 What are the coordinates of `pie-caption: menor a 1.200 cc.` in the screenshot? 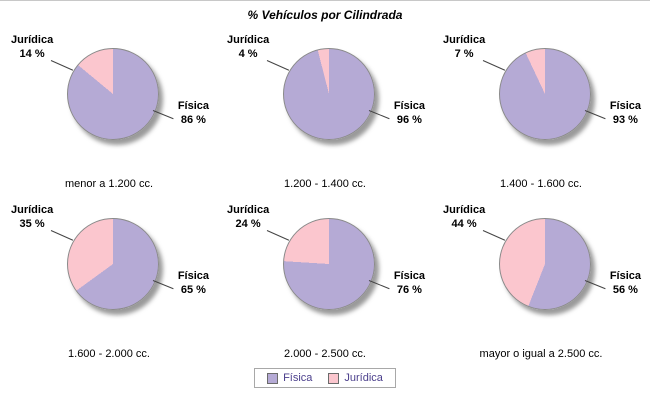 It's located at (109, 184).